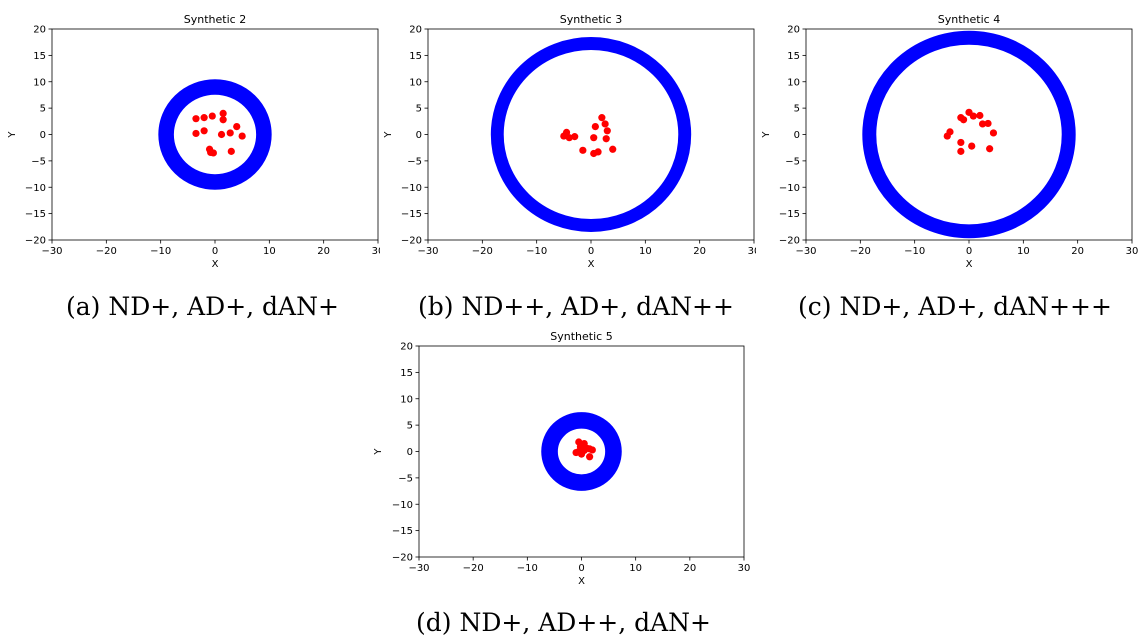 The height and width of the screenshot is (637, 1139). Describe the element at coordinates (215, 19) in the screenshot. I see `chart-title: Synthetic 2` at that location.